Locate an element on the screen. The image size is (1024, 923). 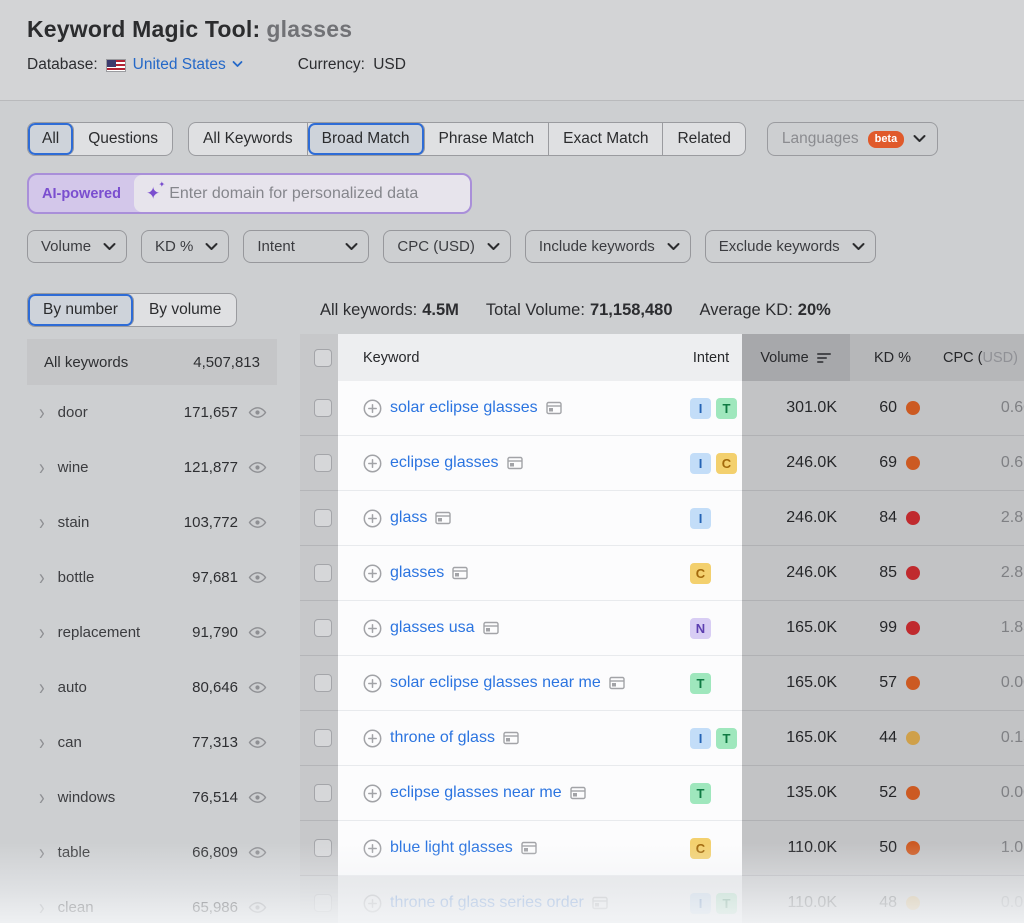
tab-all-keywords: All Keywords is located at coordinates (248, 139).